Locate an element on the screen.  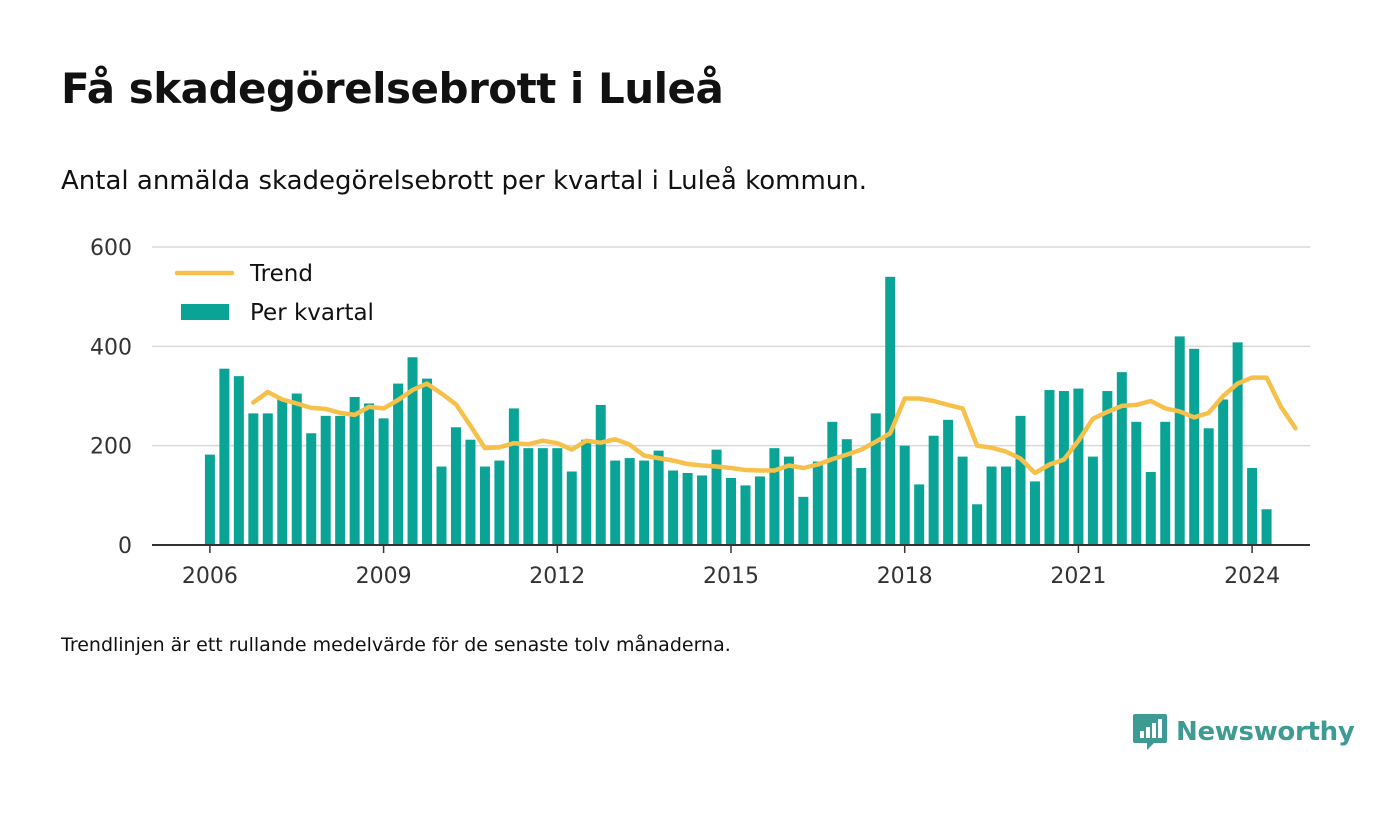
x-tick-label: 2015 is located at coordinates (731, 576).